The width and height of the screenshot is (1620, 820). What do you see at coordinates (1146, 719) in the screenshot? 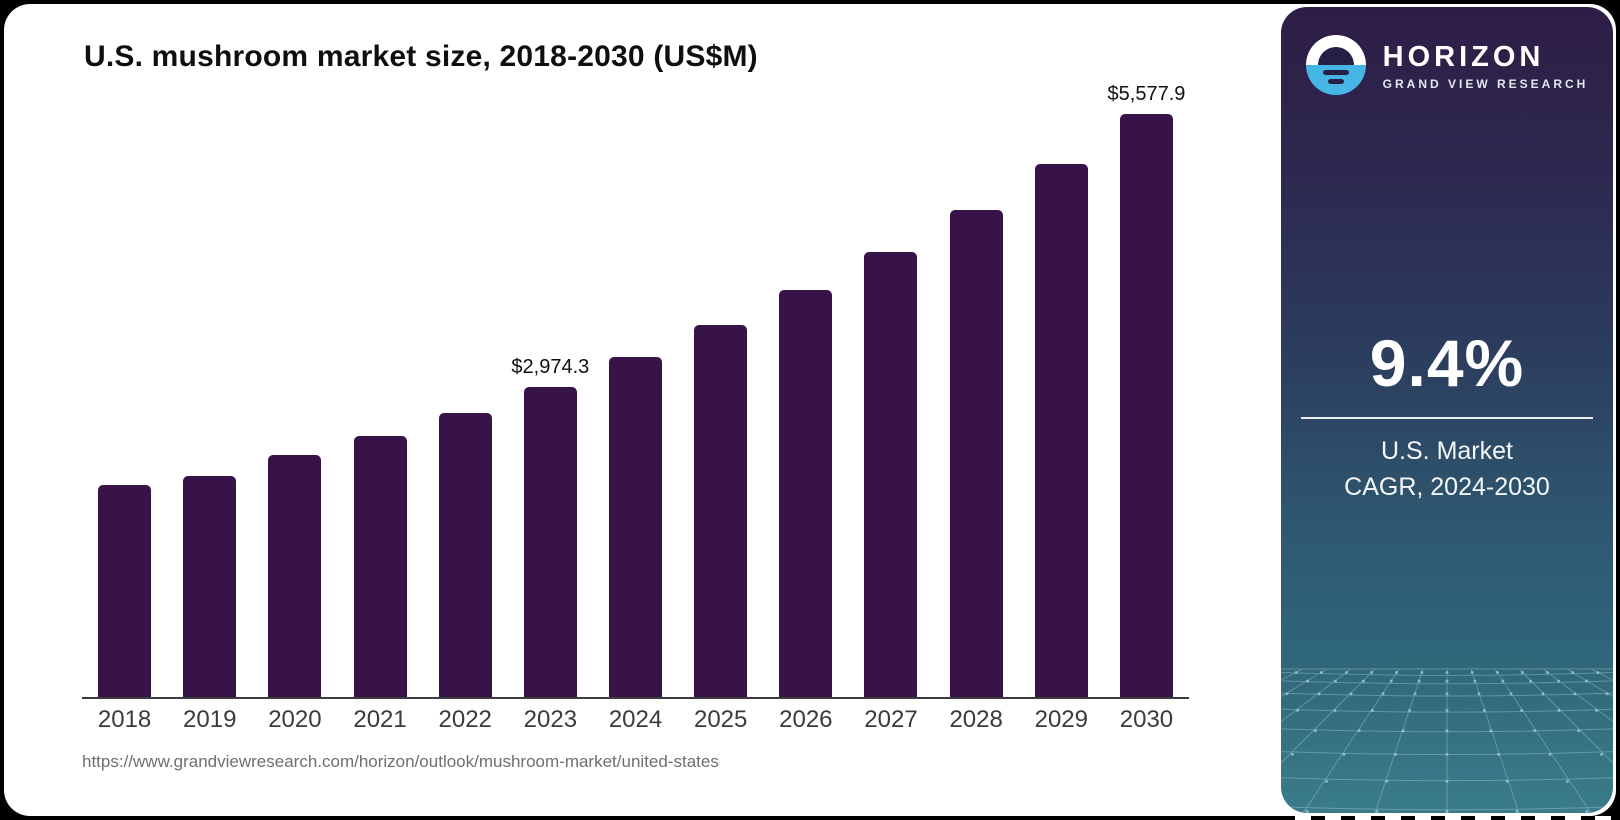
I see `x-axis-label-2030: 2030` at bounding box center [1146, 719].